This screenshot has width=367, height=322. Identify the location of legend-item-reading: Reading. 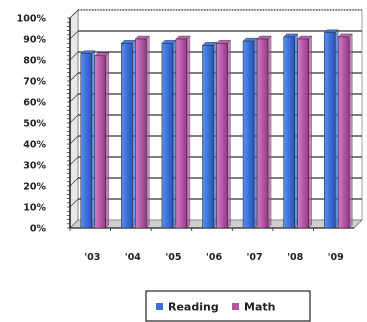
(187, 307).